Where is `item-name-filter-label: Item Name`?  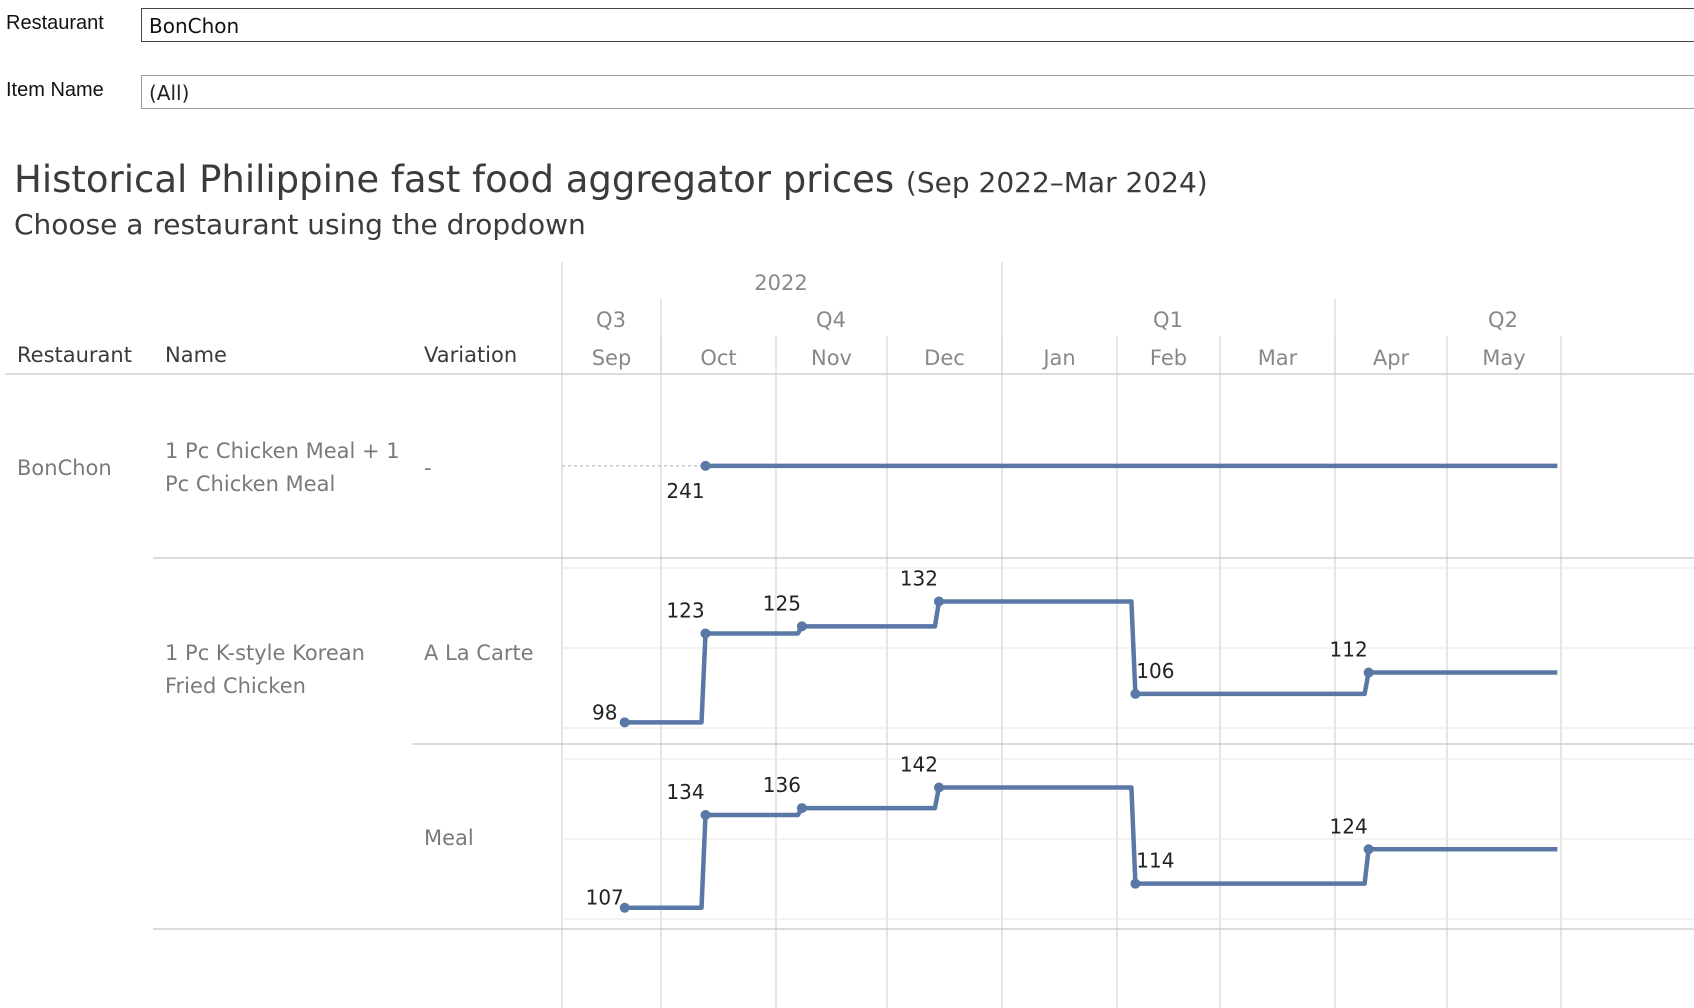 item-name-filter-label: Item Name is located at coordinates (55, 90).